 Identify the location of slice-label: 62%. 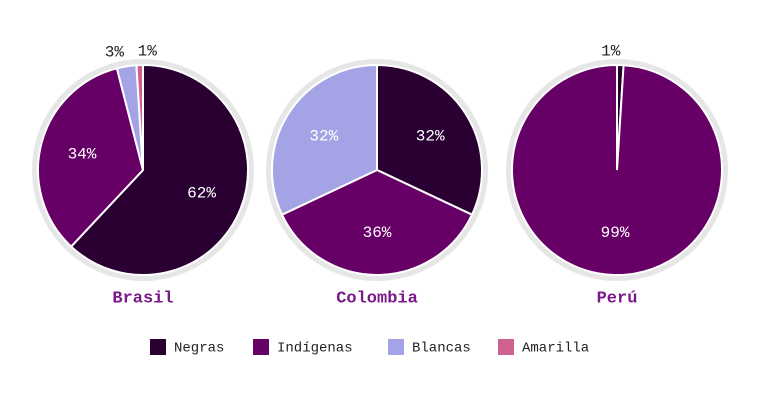
(201, 193).